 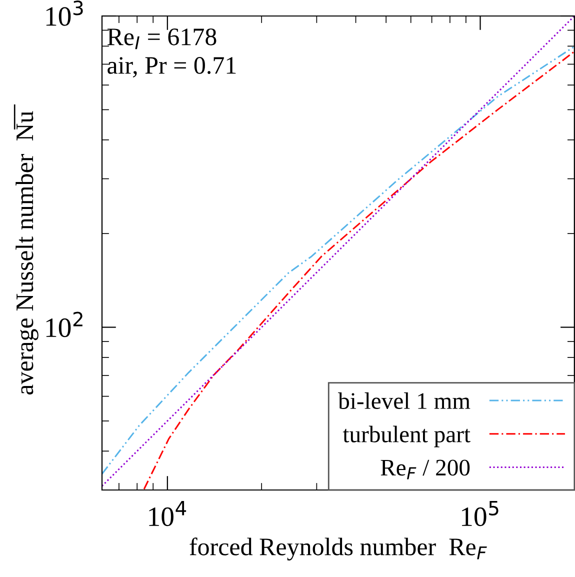 What do you see at coordinates (26, 249) in the screenshot?
I see `y-axis-title: average Nusselt number N̅u̅` at bounding box center [26, 249].